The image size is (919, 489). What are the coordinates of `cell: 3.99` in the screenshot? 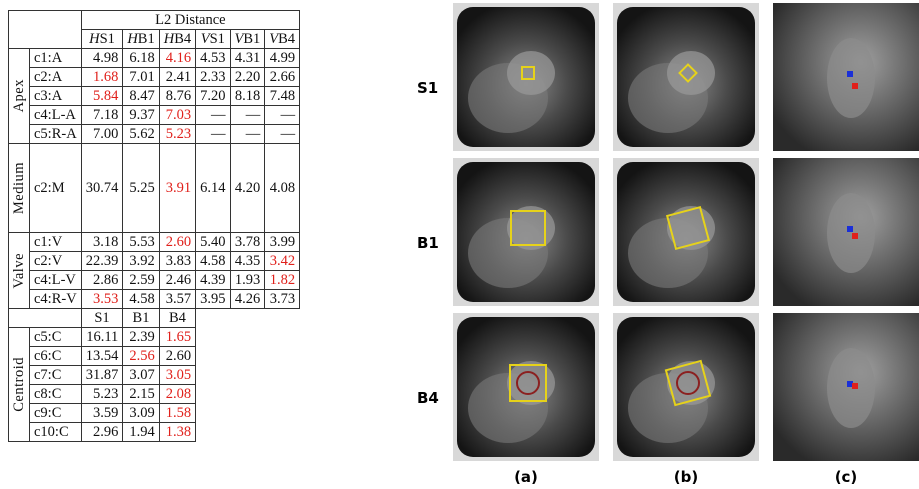 It's located at (282, 242).